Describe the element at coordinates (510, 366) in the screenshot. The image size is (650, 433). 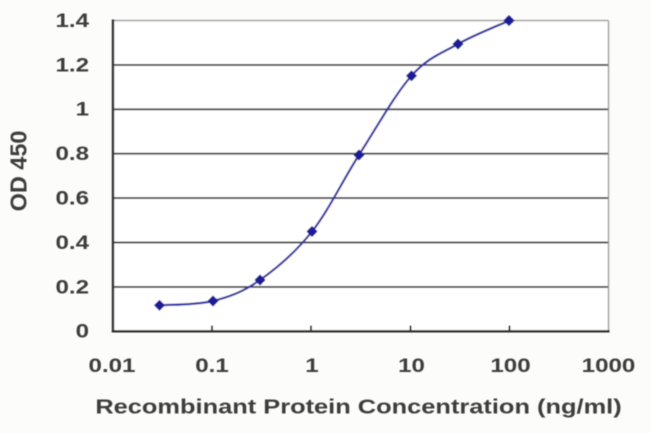
I see `svg-text: 100` at that location.